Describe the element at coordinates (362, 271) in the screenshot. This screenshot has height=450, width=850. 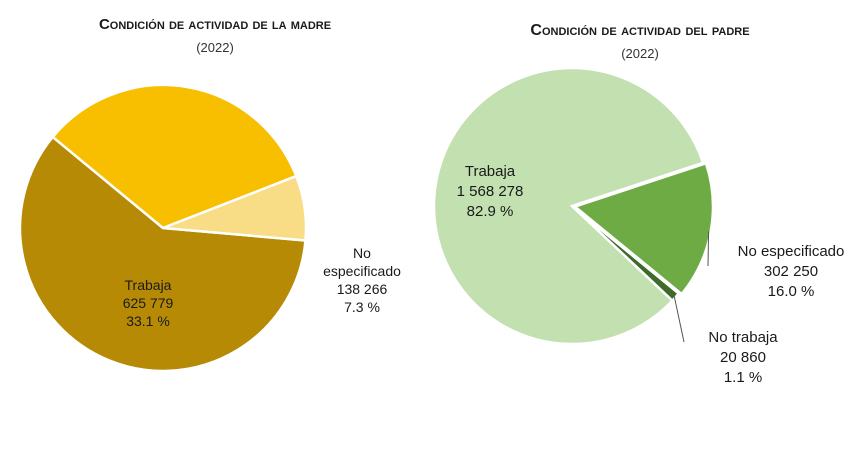
I see `data-label-name-1: especificado` at that location.